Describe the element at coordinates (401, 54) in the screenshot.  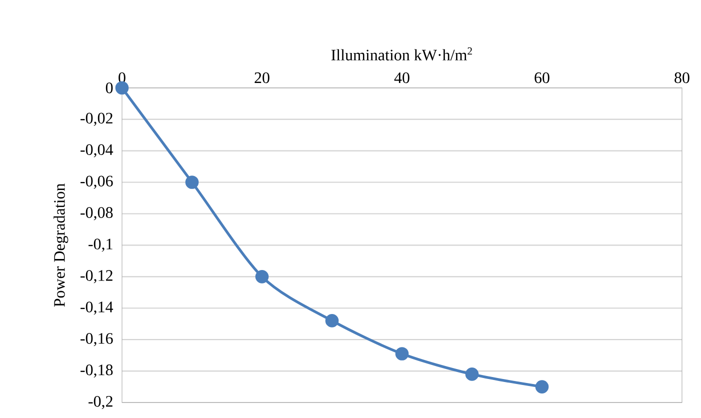
I see `x-axis-title: Illumination kW·h/m$^{2}$` at that location.